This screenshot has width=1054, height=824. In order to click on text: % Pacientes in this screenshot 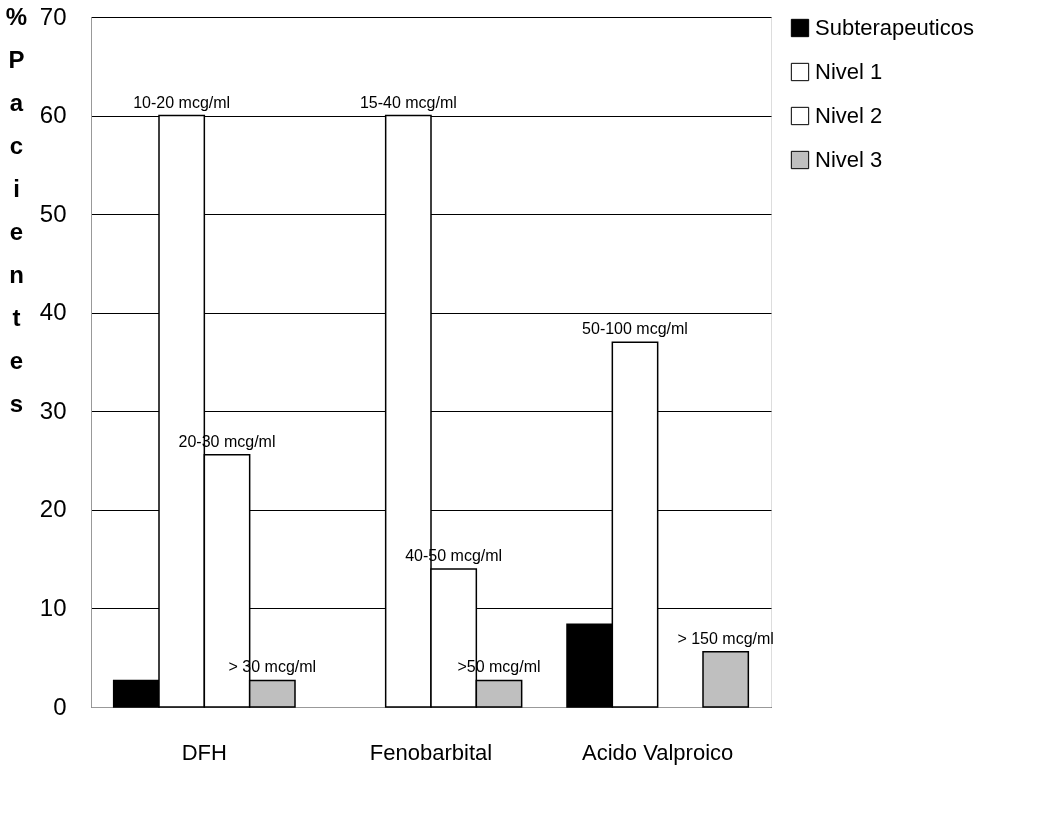, I will do `click(16, 209)`.